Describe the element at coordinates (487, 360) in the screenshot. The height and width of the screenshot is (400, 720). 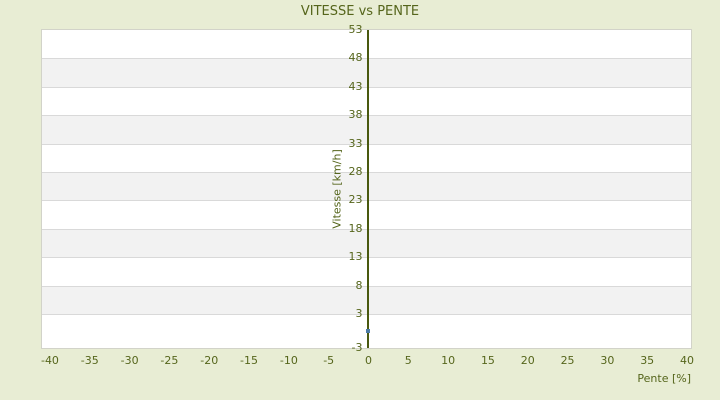
I see `x-tick-label: 15` at that location.